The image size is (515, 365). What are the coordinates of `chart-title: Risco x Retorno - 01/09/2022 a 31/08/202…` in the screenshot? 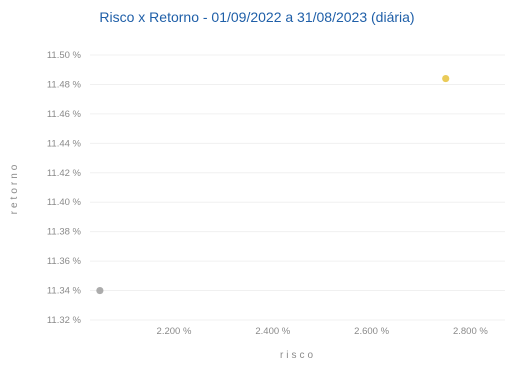 It's located at (256, 17).